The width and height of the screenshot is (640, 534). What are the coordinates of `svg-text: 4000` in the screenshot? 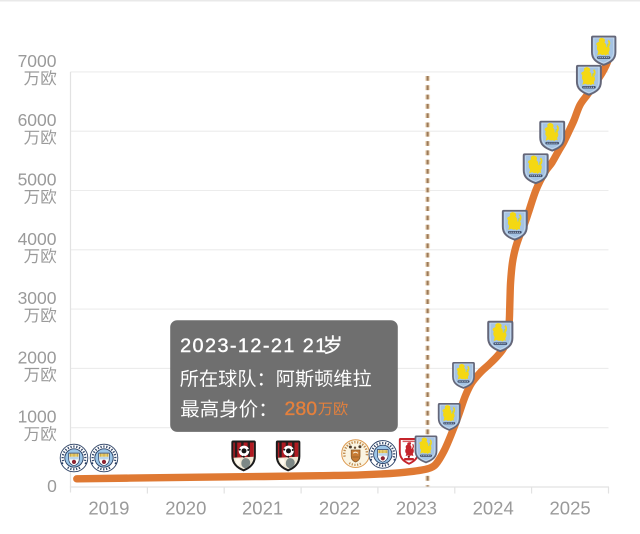 It's located at (37, 239).